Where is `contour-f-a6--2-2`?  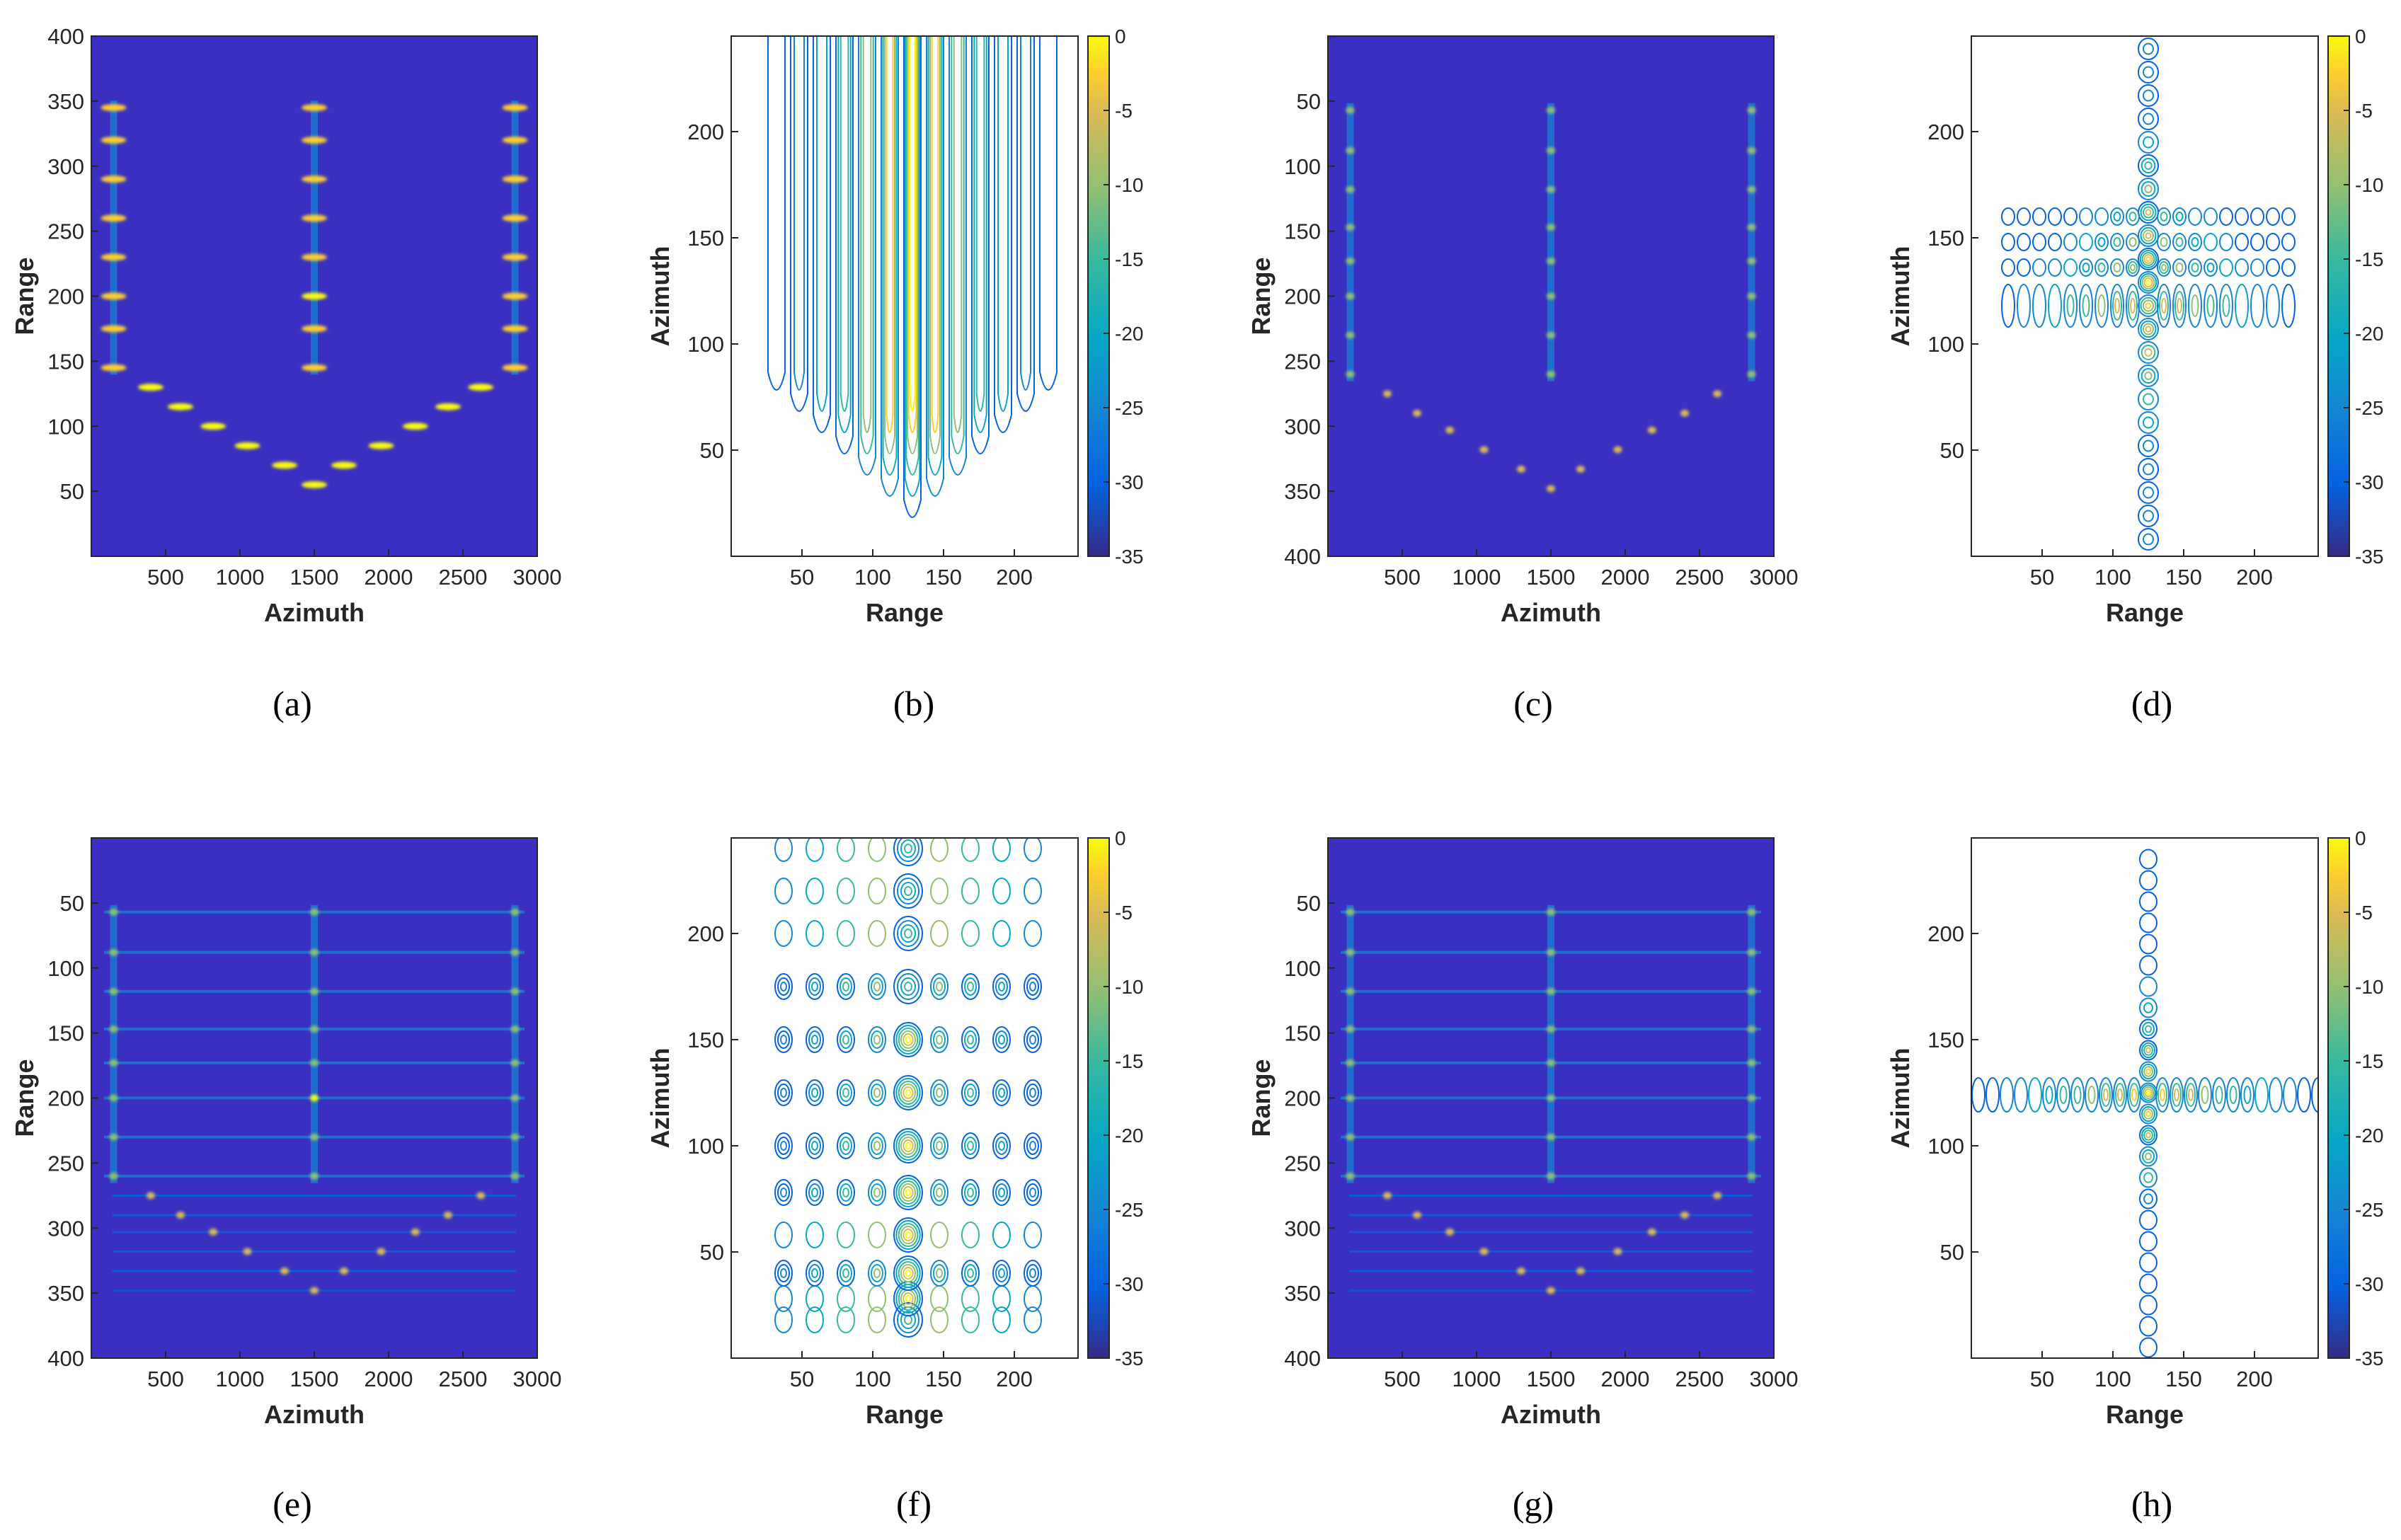
contour-f-a6--2-2 is located at coordinates (846, 1093).